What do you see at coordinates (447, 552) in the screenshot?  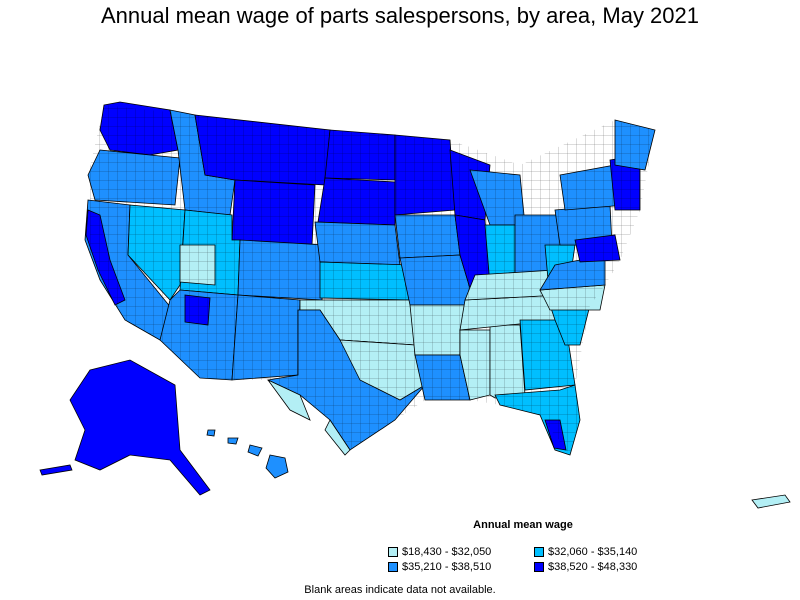 I see `legend-label-tier1: $18,430 - $32,050` at bounding box center [447, 552].